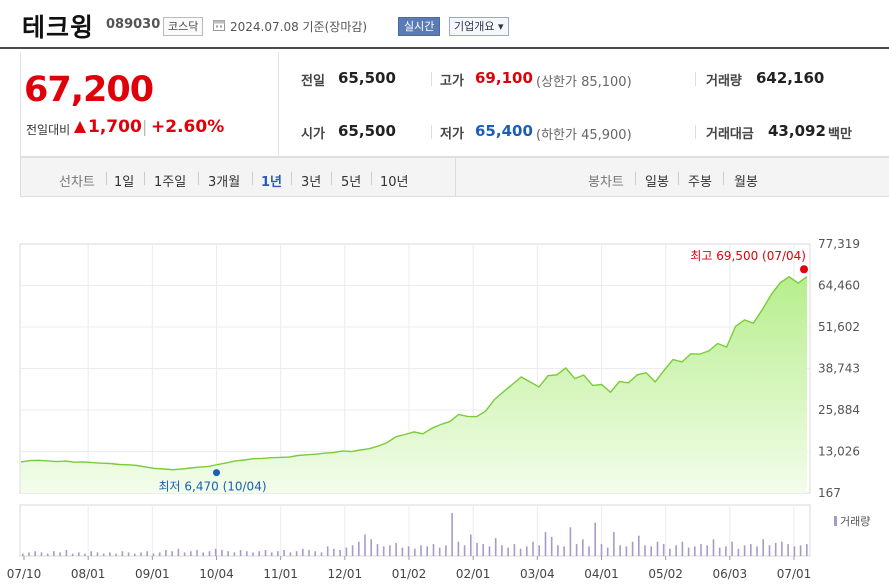  Describe the element at coordinates (224, 182) in the screenshot. I see `tab-3m: 3개월` at that location.